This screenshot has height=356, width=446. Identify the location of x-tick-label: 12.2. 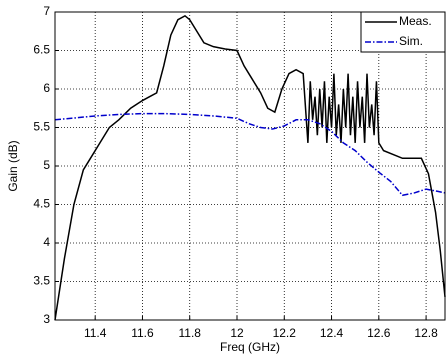
(285, 333).